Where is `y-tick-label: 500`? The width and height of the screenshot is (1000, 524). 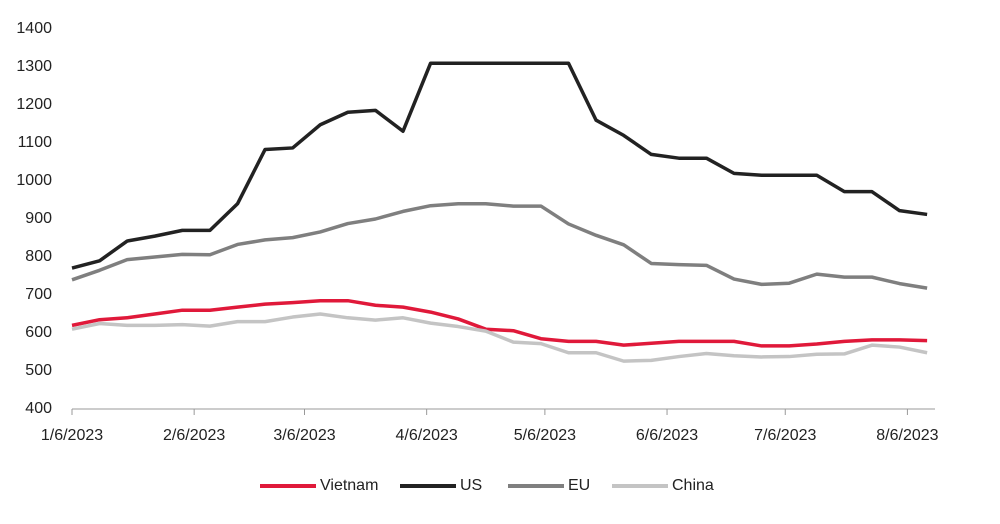 y-tick-label: 500 is located at coordinates (38, 370).